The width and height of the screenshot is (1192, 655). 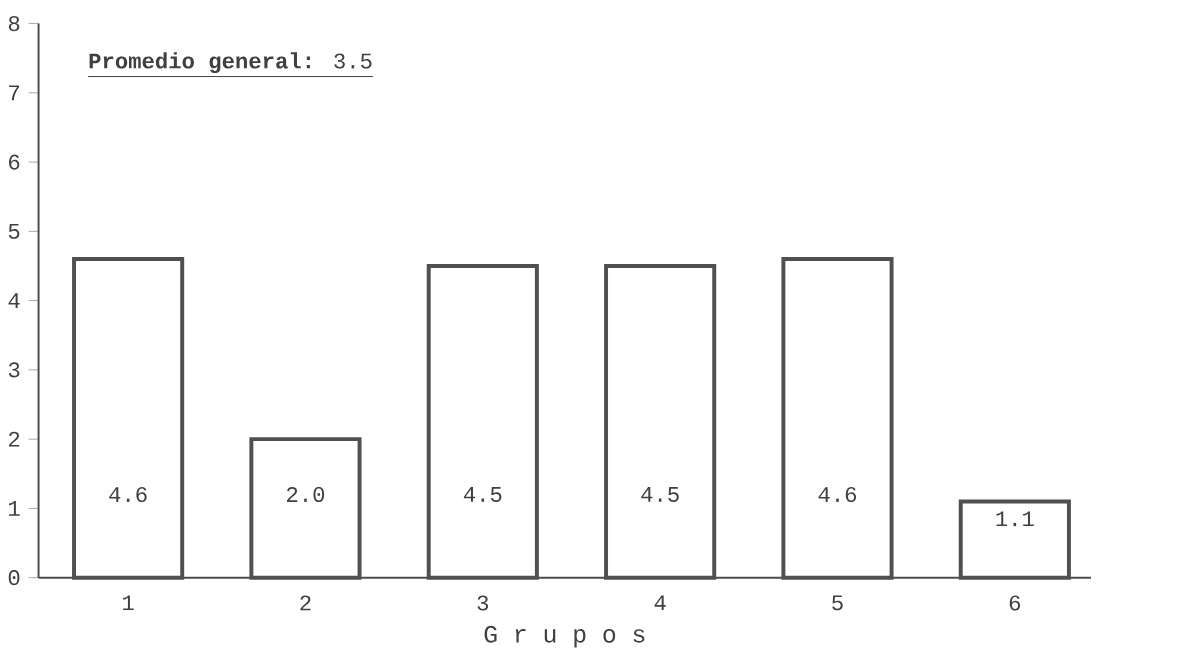 I want to click on x-tick-label: 5, so click(x=837, y=603).